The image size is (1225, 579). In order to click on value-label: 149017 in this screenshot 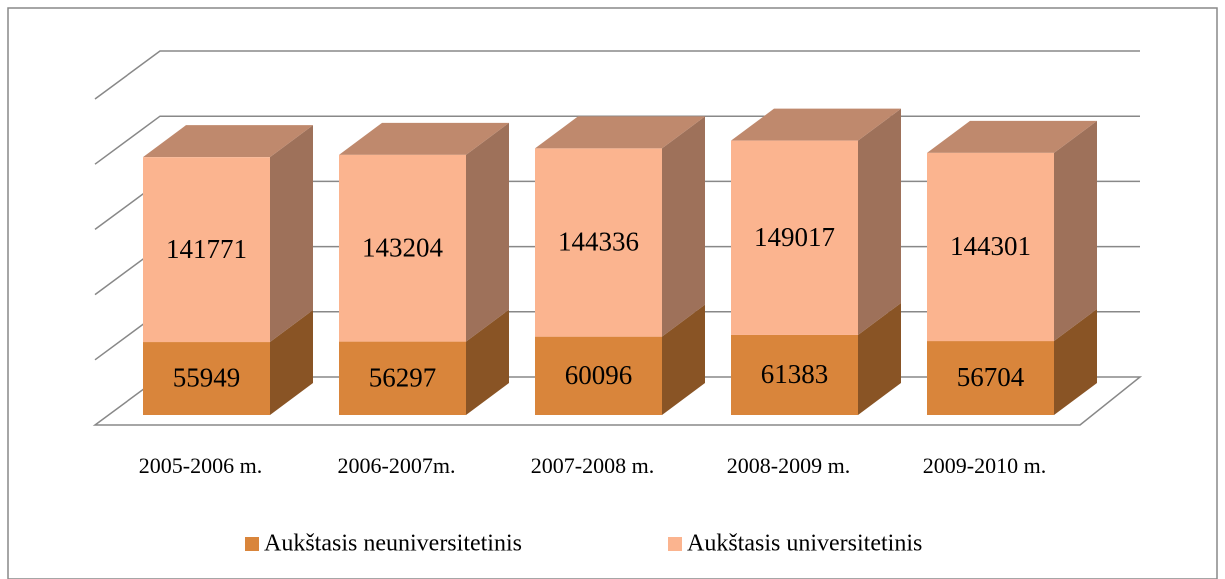, I will do `click(794, 237)`.